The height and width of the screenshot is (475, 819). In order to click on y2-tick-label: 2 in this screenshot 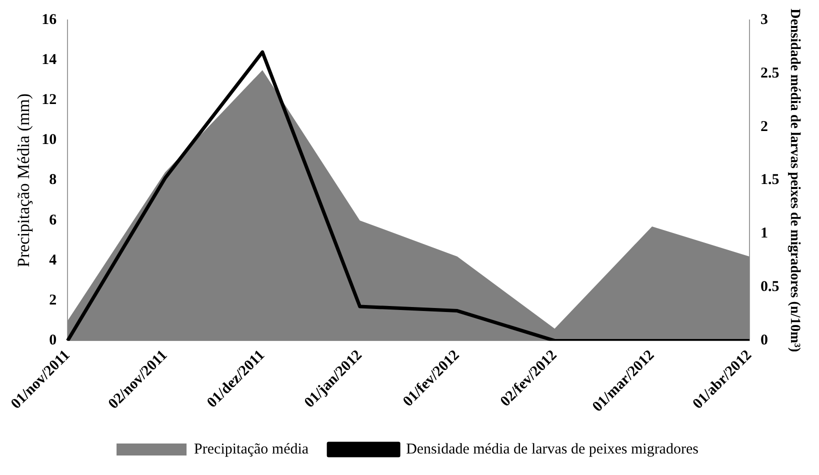, I will do `click(764, 126)`.